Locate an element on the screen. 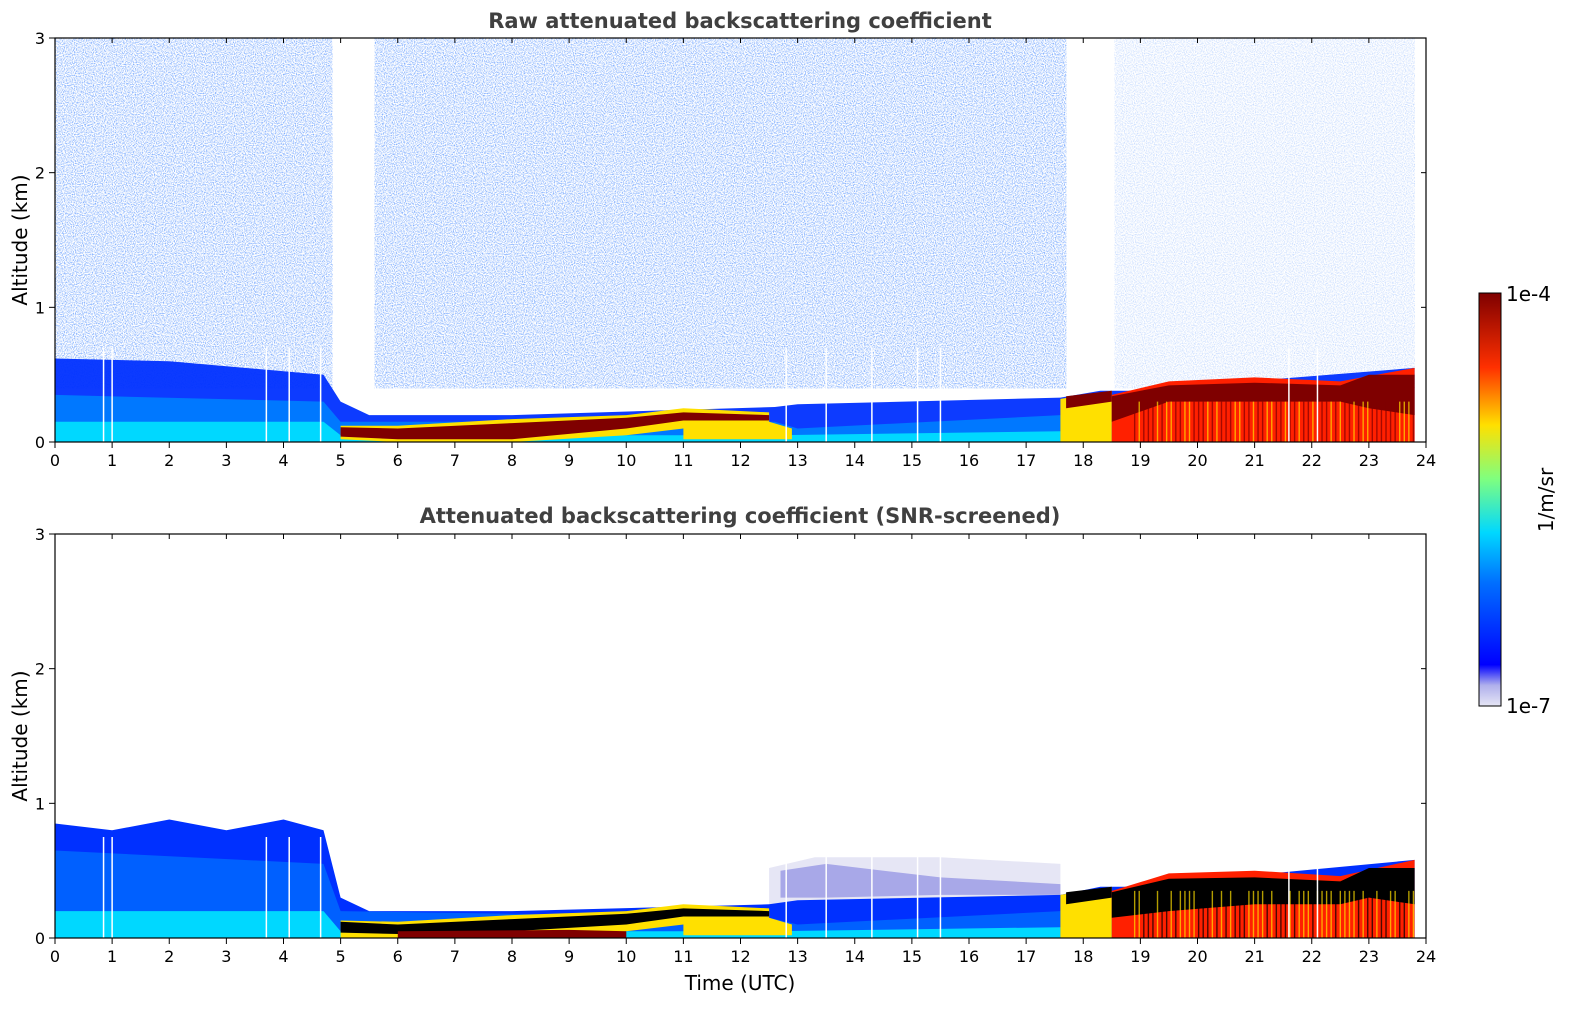 The height and width of the screenshot is (1020, 1595). stratus-cloud-core is located at coordinates (555, 426).